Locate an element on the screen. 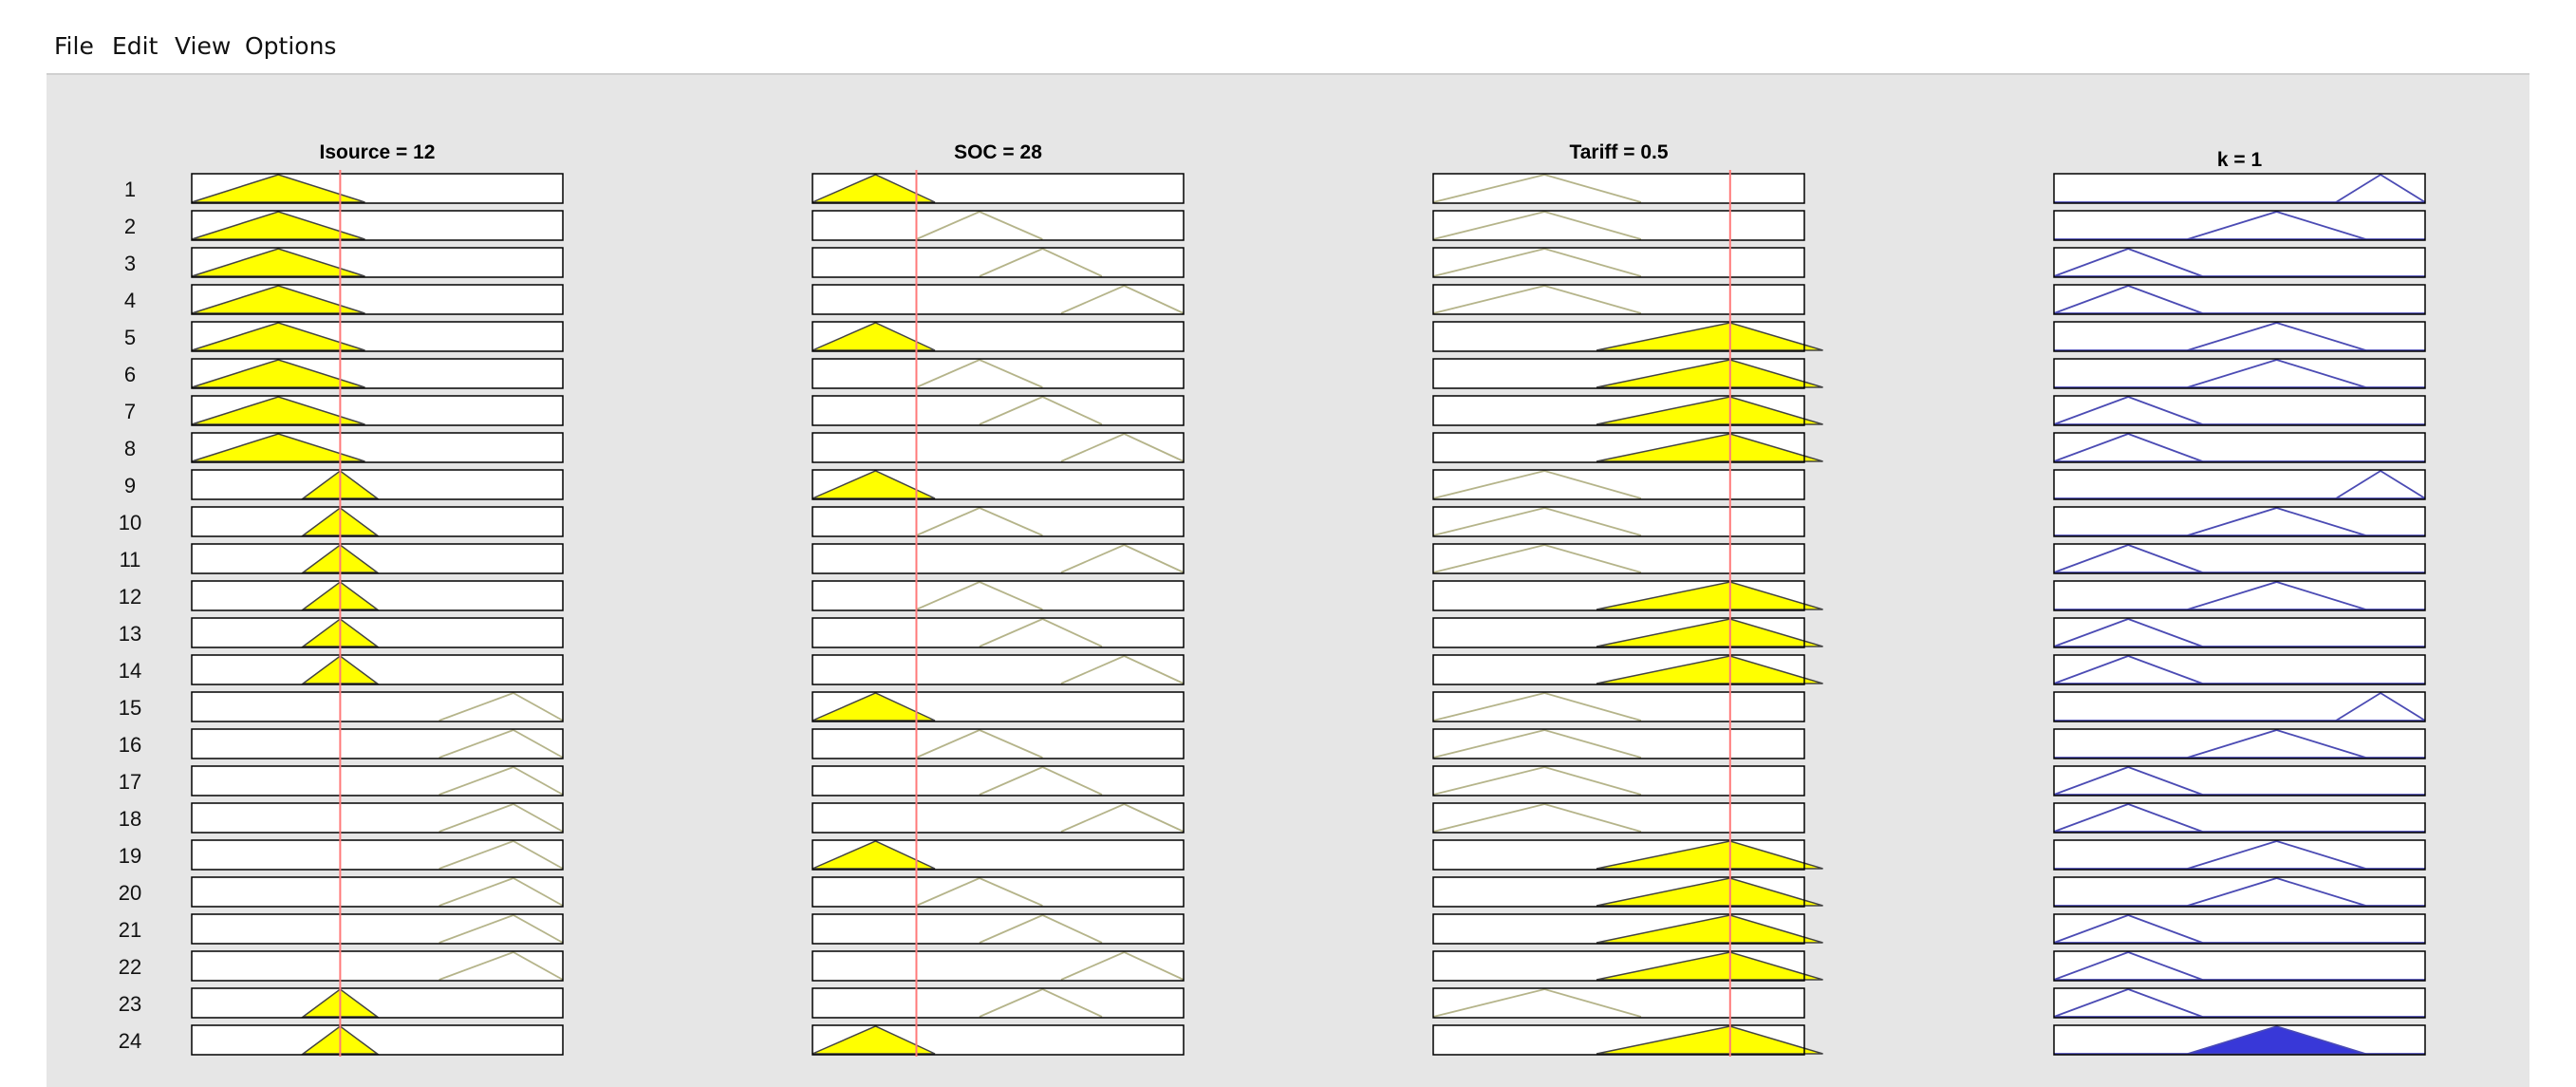 This screenshot has width=2576, height=1087. menu-view: View is located at coordinates (203, 46).